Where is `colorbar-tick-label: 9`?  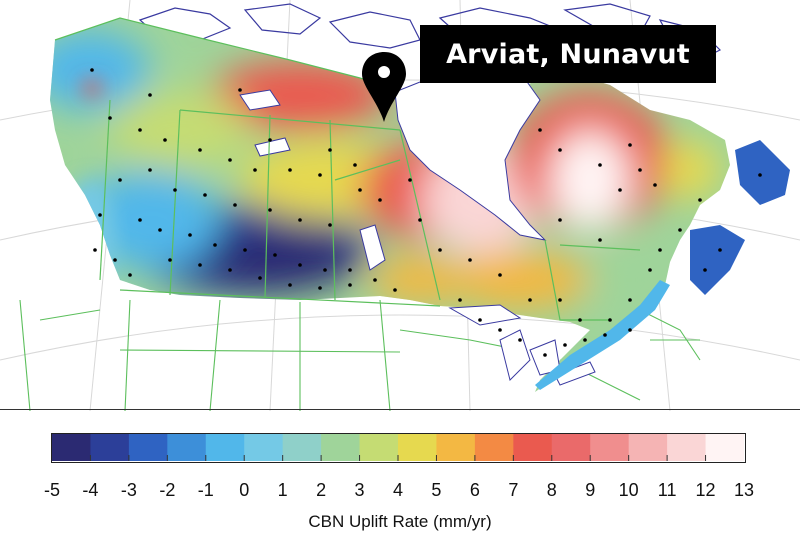
colorbar-tick-label: 9 is located at coordinates (590, 490).